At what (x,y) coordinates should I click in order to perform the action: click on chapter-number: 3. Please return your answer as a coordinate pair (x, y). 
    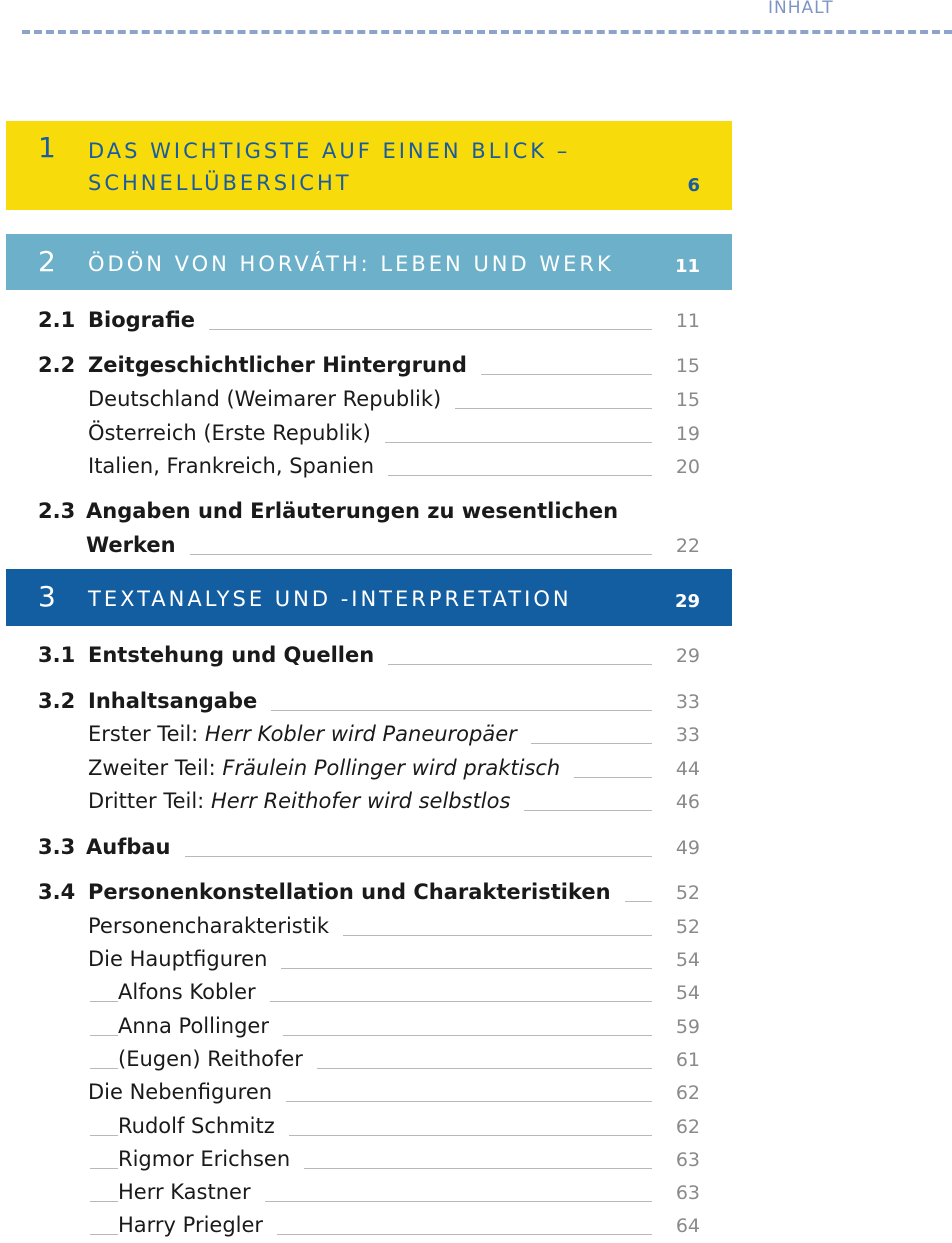
    Looking at the image, I should click on (47, 596).